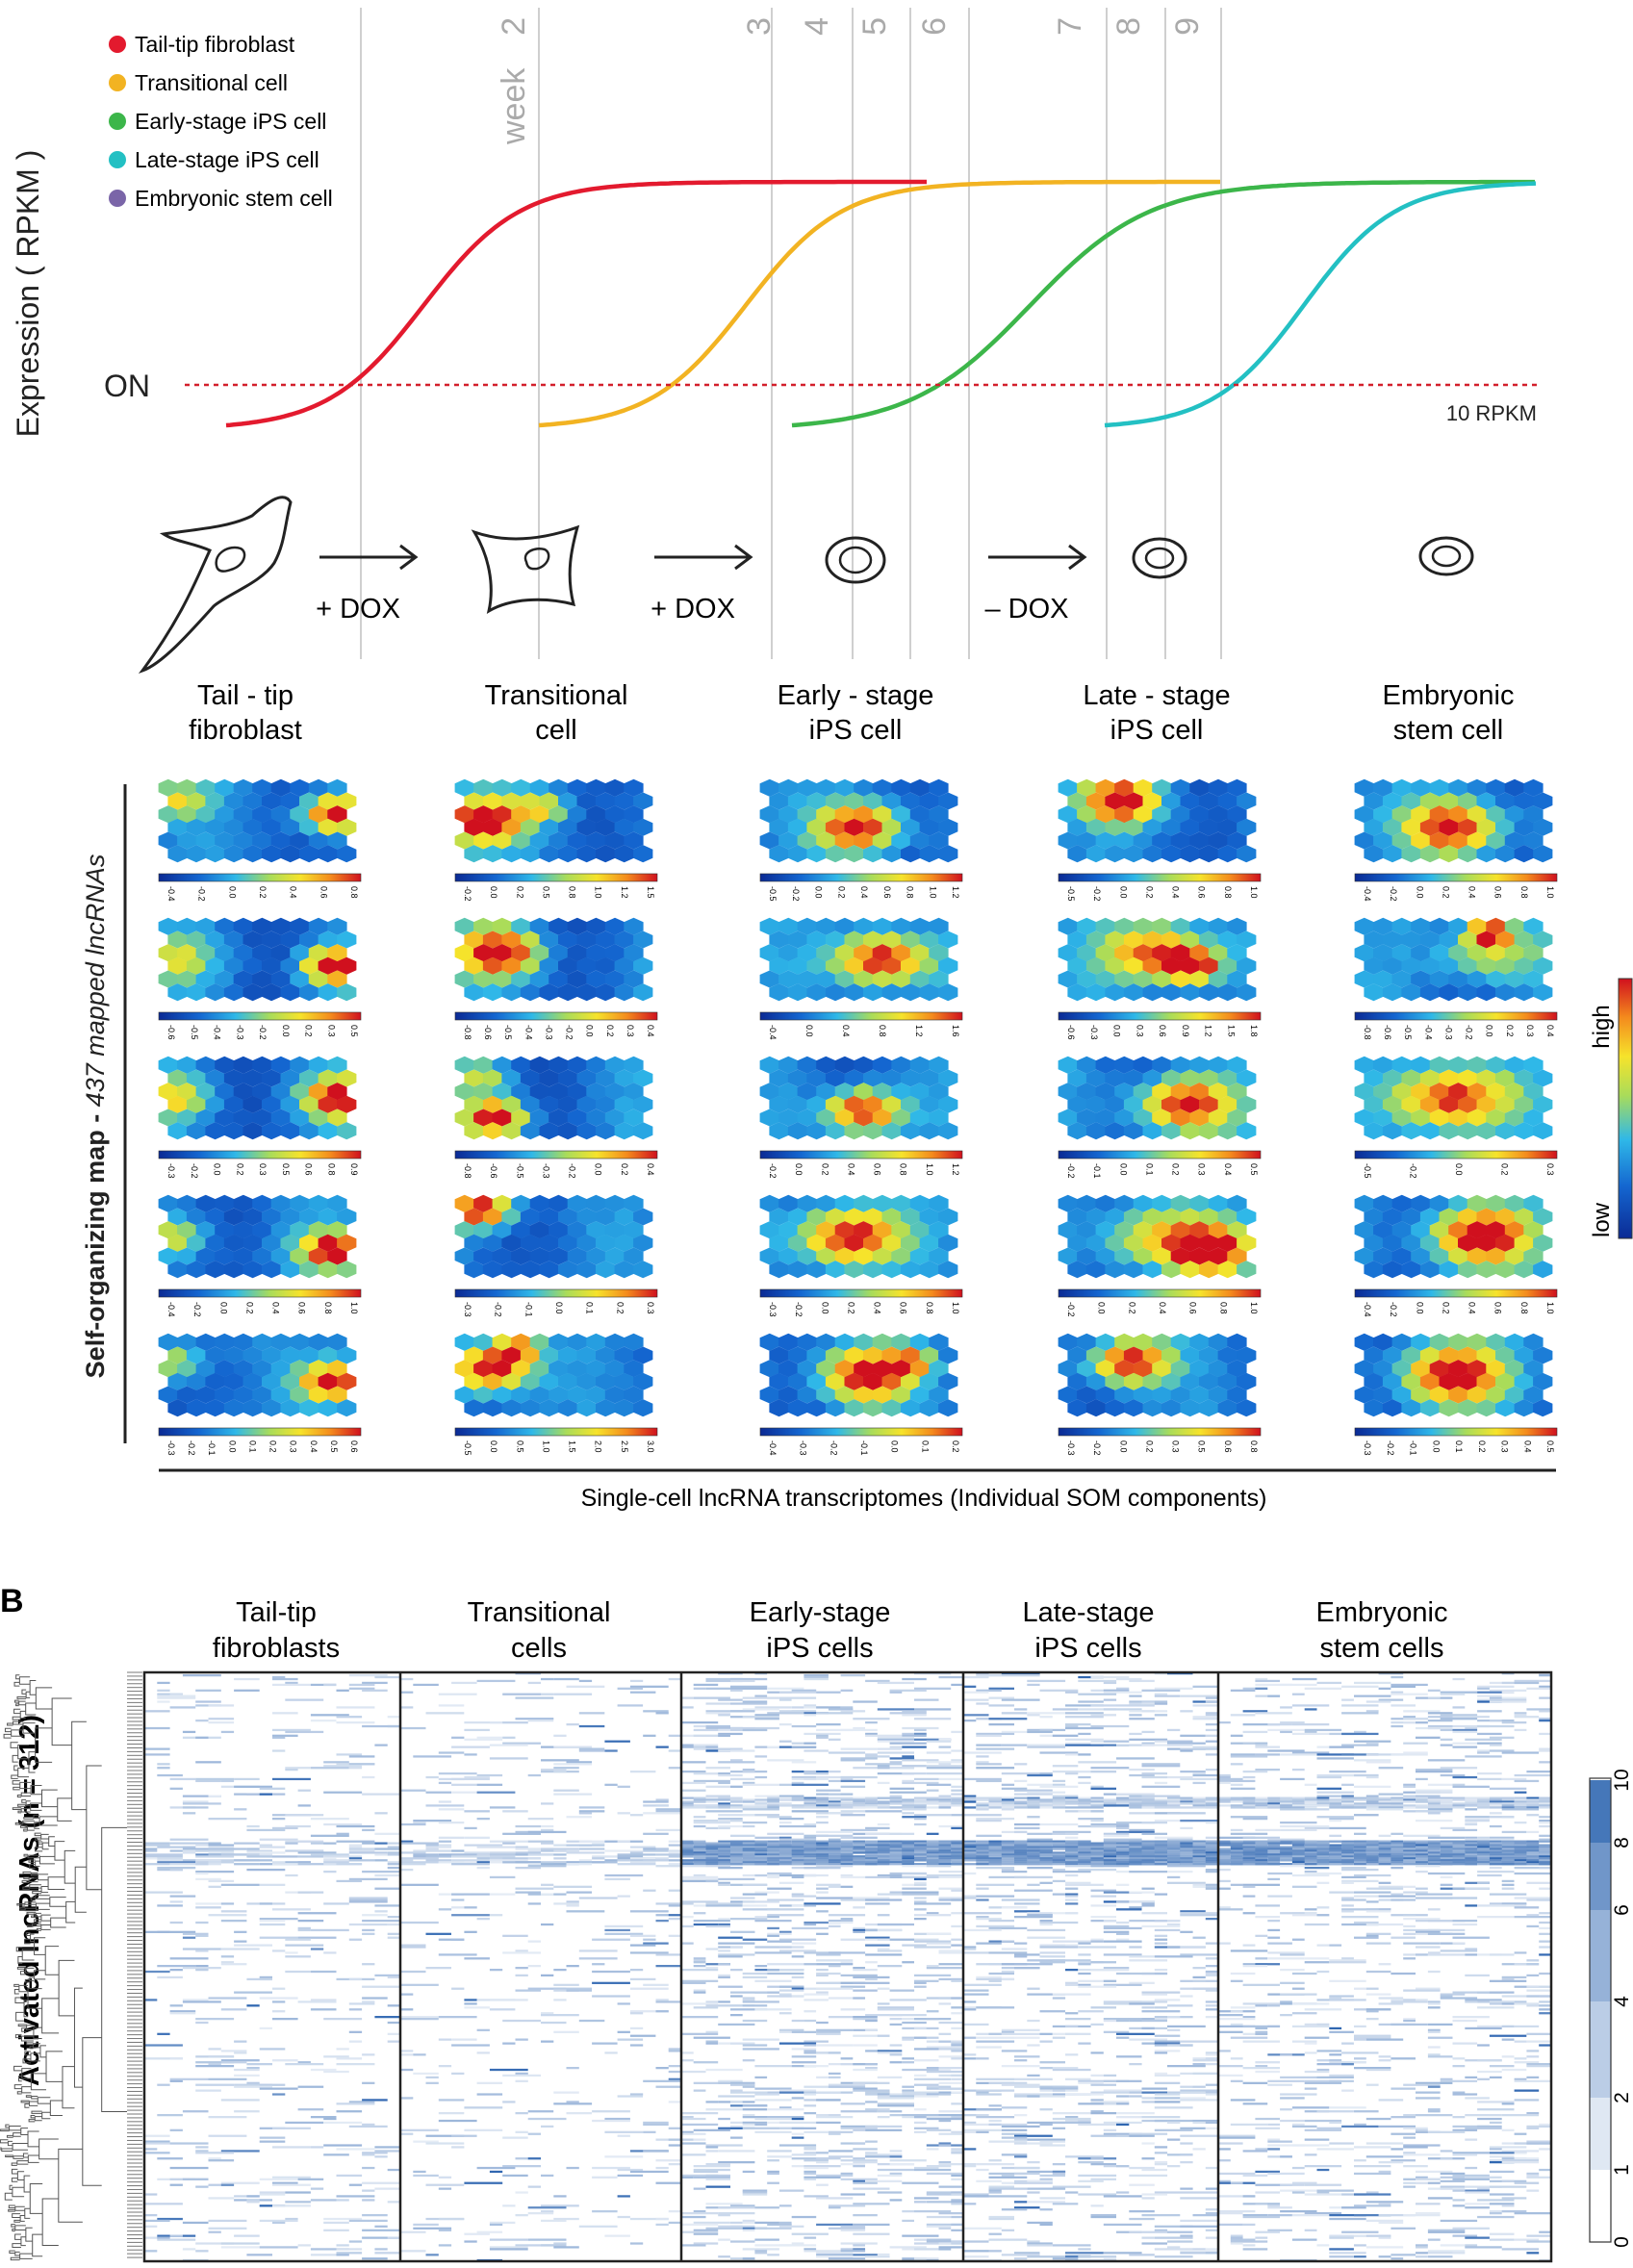  I want to click on som-tick-label: -0.3, so click(171, 1171).